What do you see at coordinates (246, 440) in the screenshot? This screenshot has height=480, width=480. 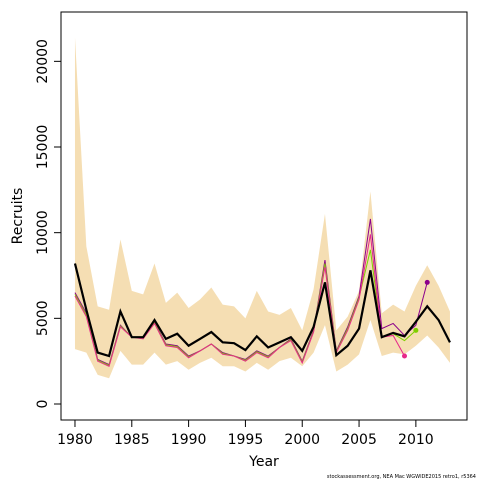 I see `x-tick-label: 1995` at bounding box center [246, 440].